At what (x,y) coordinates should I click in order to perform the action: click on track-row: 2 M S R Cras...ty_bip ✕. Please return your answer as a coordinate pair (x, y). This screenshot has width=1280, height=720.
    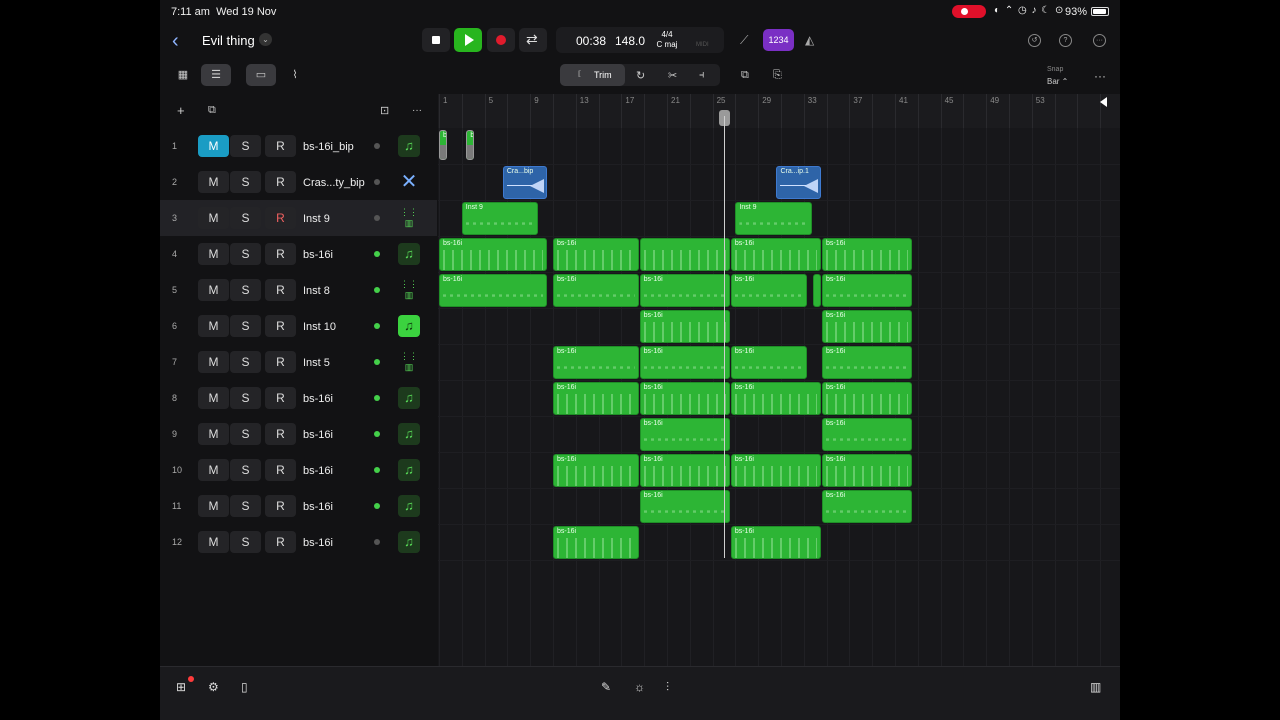
    Looking at the image, I should click on (298, 182).